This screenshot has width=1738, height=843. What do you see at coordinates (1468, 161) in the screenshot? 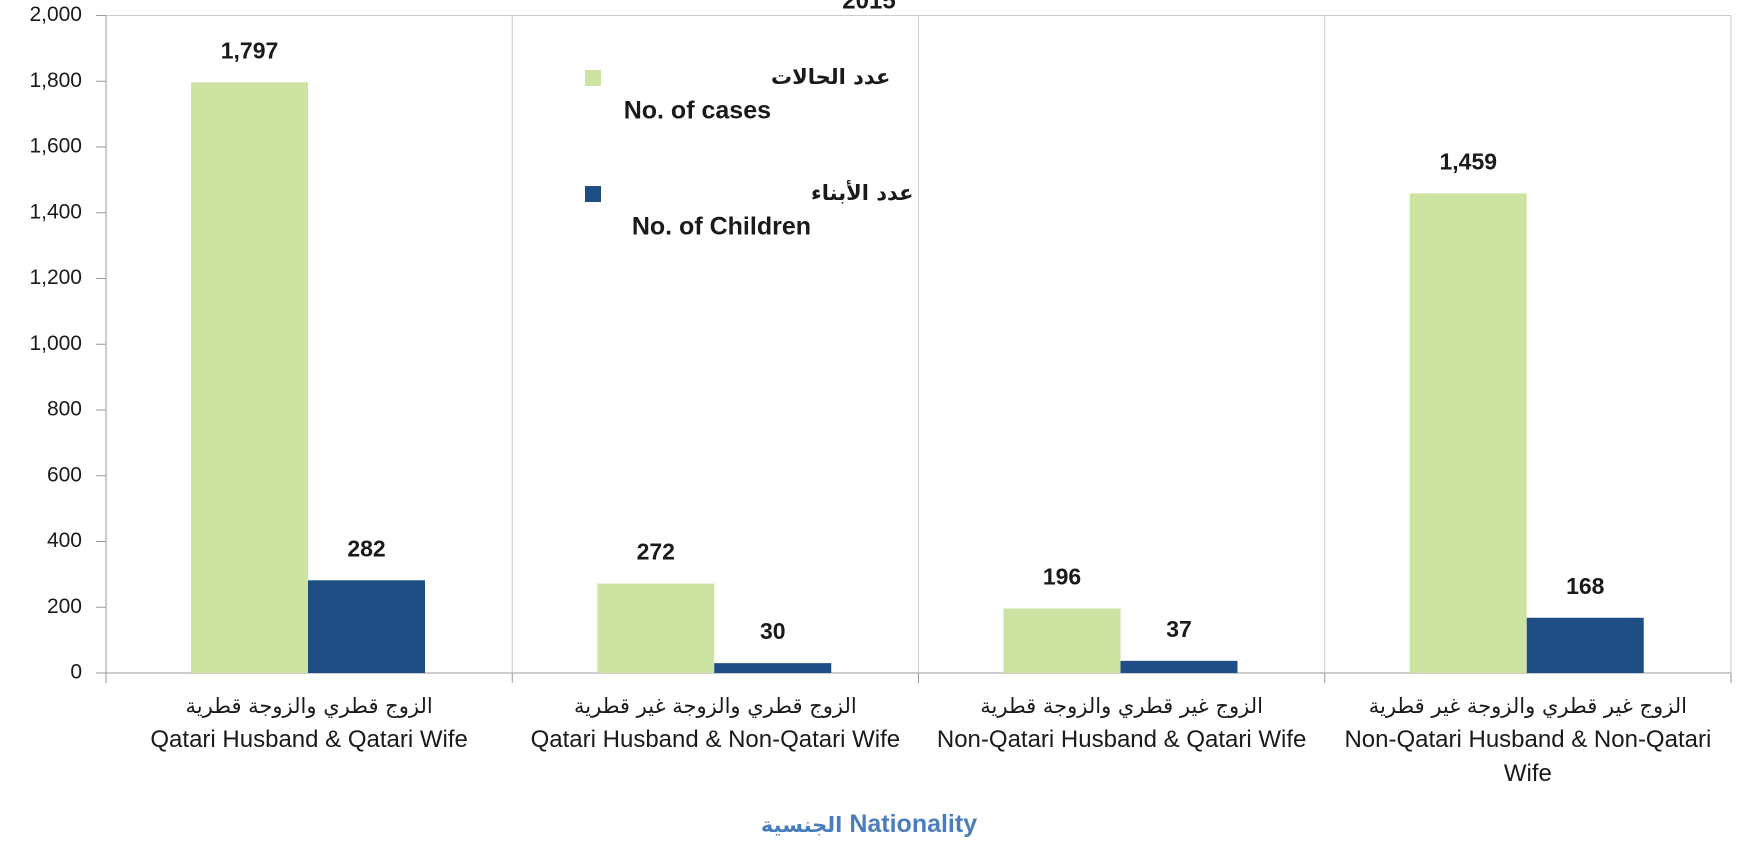
I see `data-label: 1,459` at bounding box center [1468, 161].